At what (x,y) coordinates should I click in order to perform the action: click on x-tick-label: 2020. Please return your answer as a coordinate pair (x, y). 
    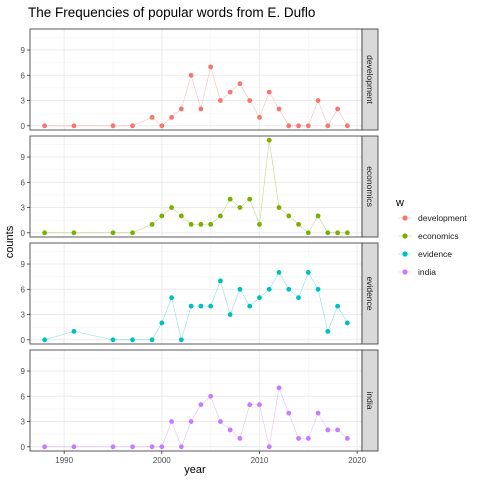
    Looking at the image, I should click on (357, 460).